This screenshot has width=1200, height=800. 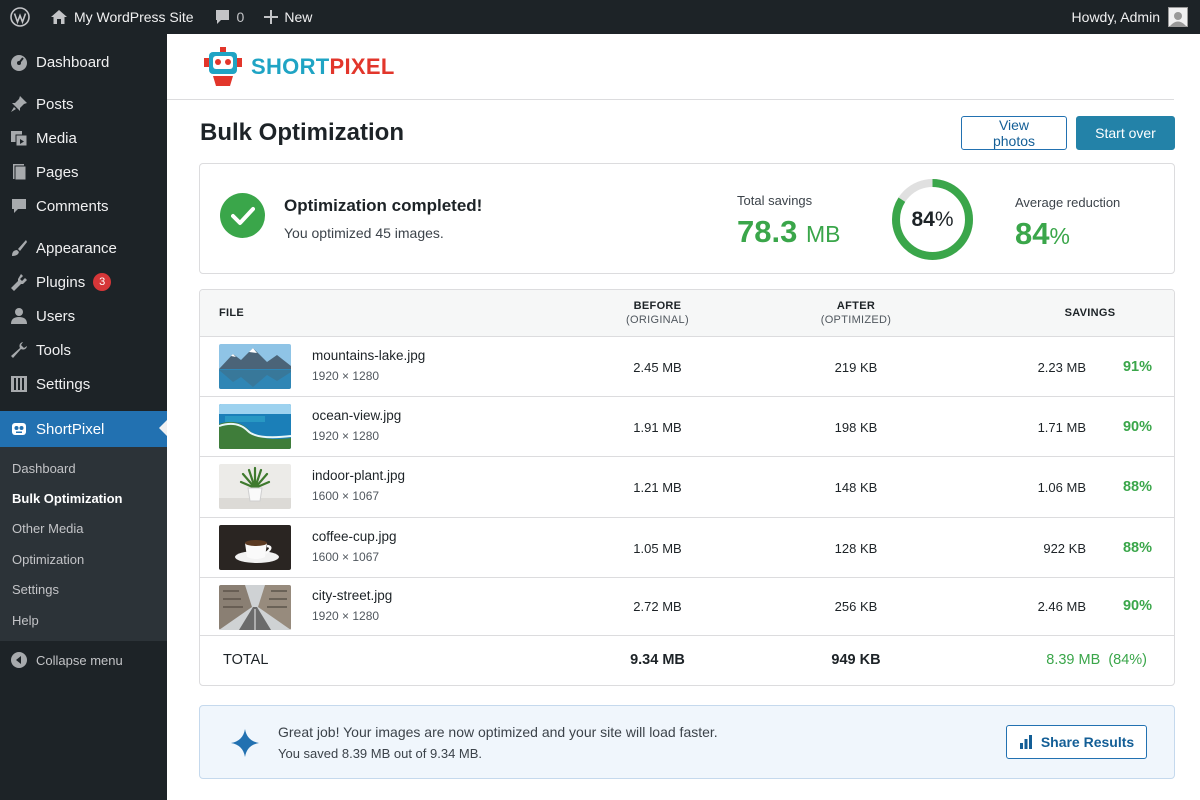 I want to click on total-savings-unit: MB, so click(x=823, y=234).